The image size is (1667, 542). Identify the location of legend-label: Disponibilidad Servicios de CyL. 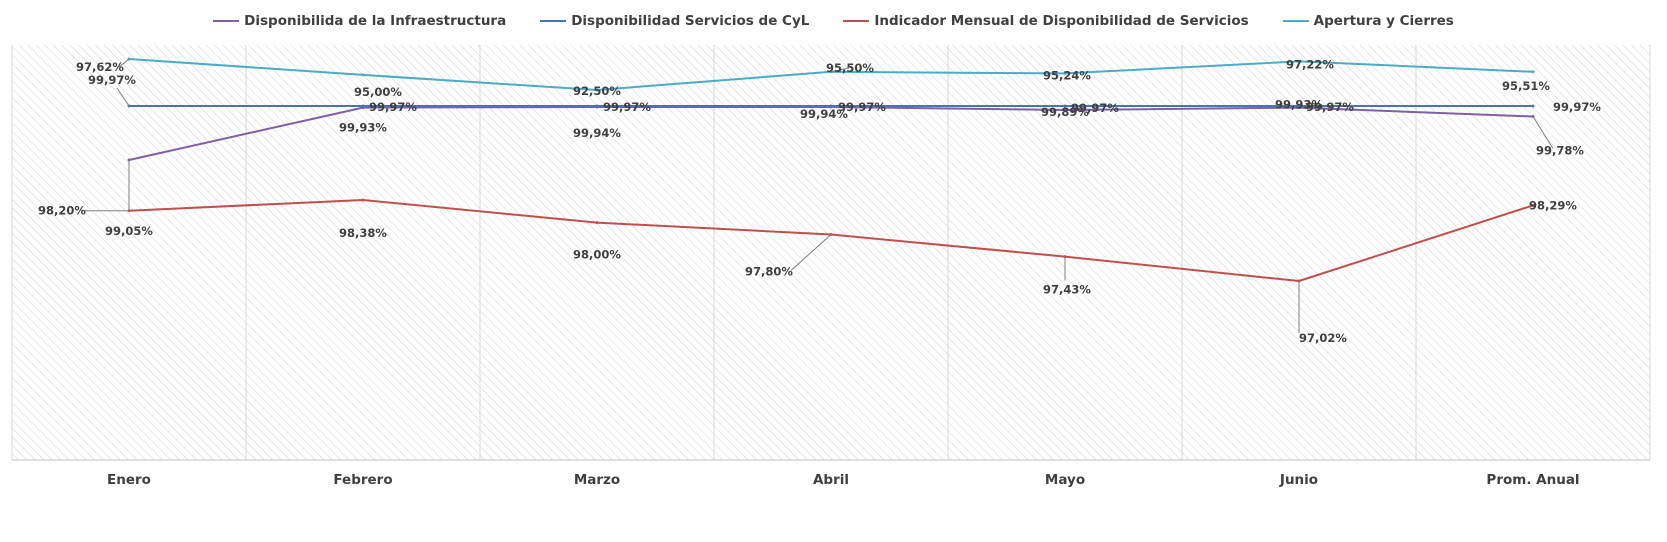
(690, 21).